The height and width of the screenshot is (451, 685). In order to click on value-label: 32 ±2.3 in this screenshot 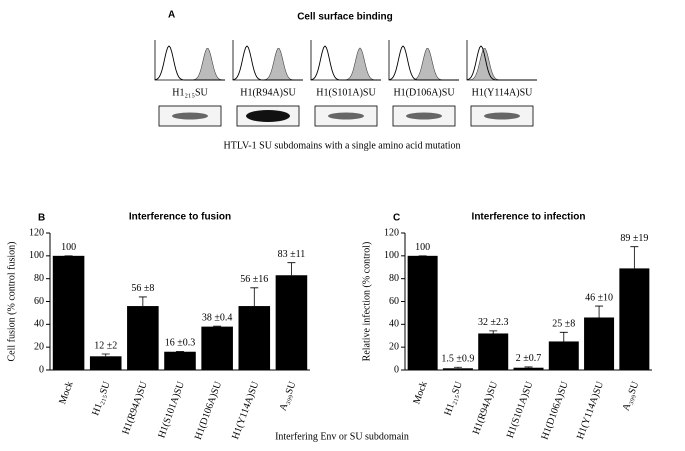, I will do `click(493, 322)`.